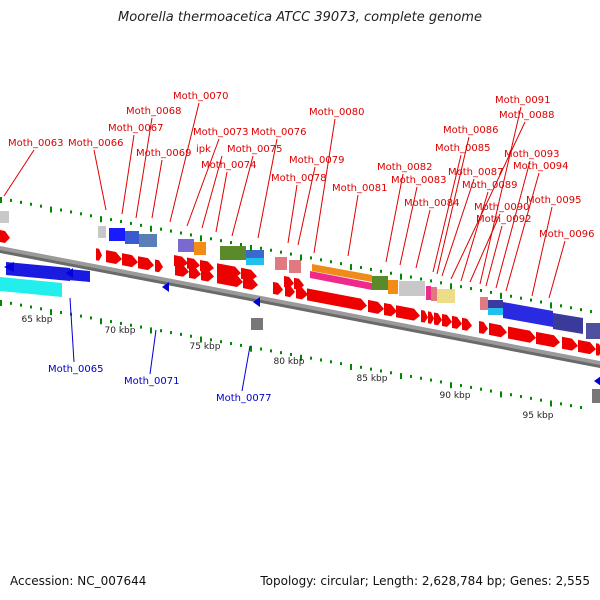 The width and height of the screenshot is (600, 600). I want to click on gene-label-forward: Moth_0085, so click(462, 148).